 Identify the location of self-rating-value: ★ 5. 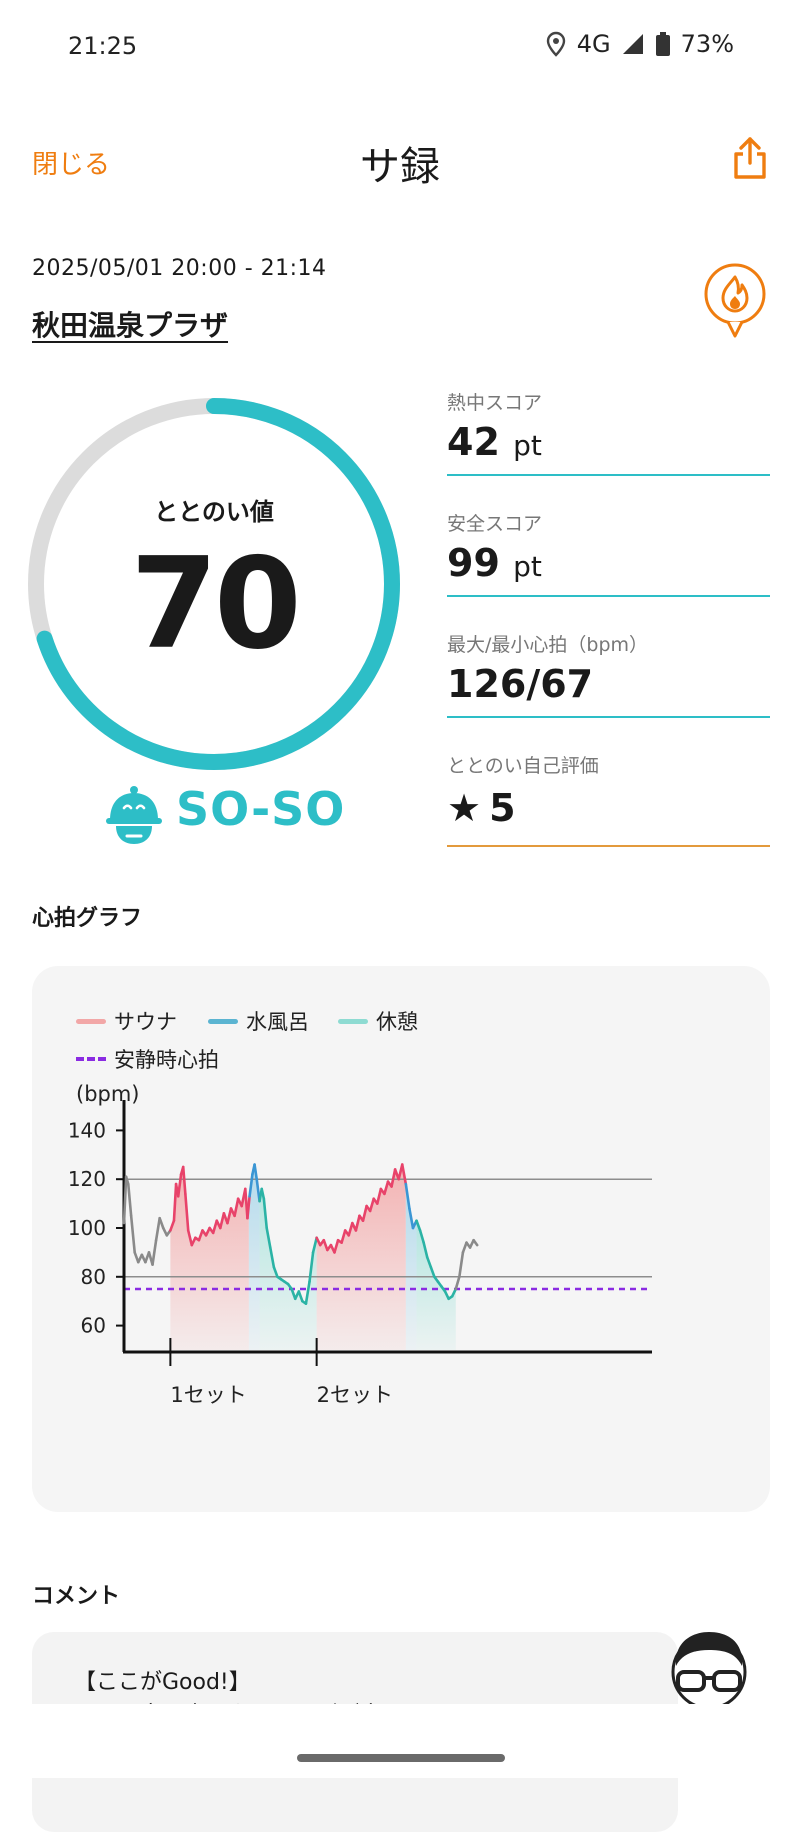
(481, 808).